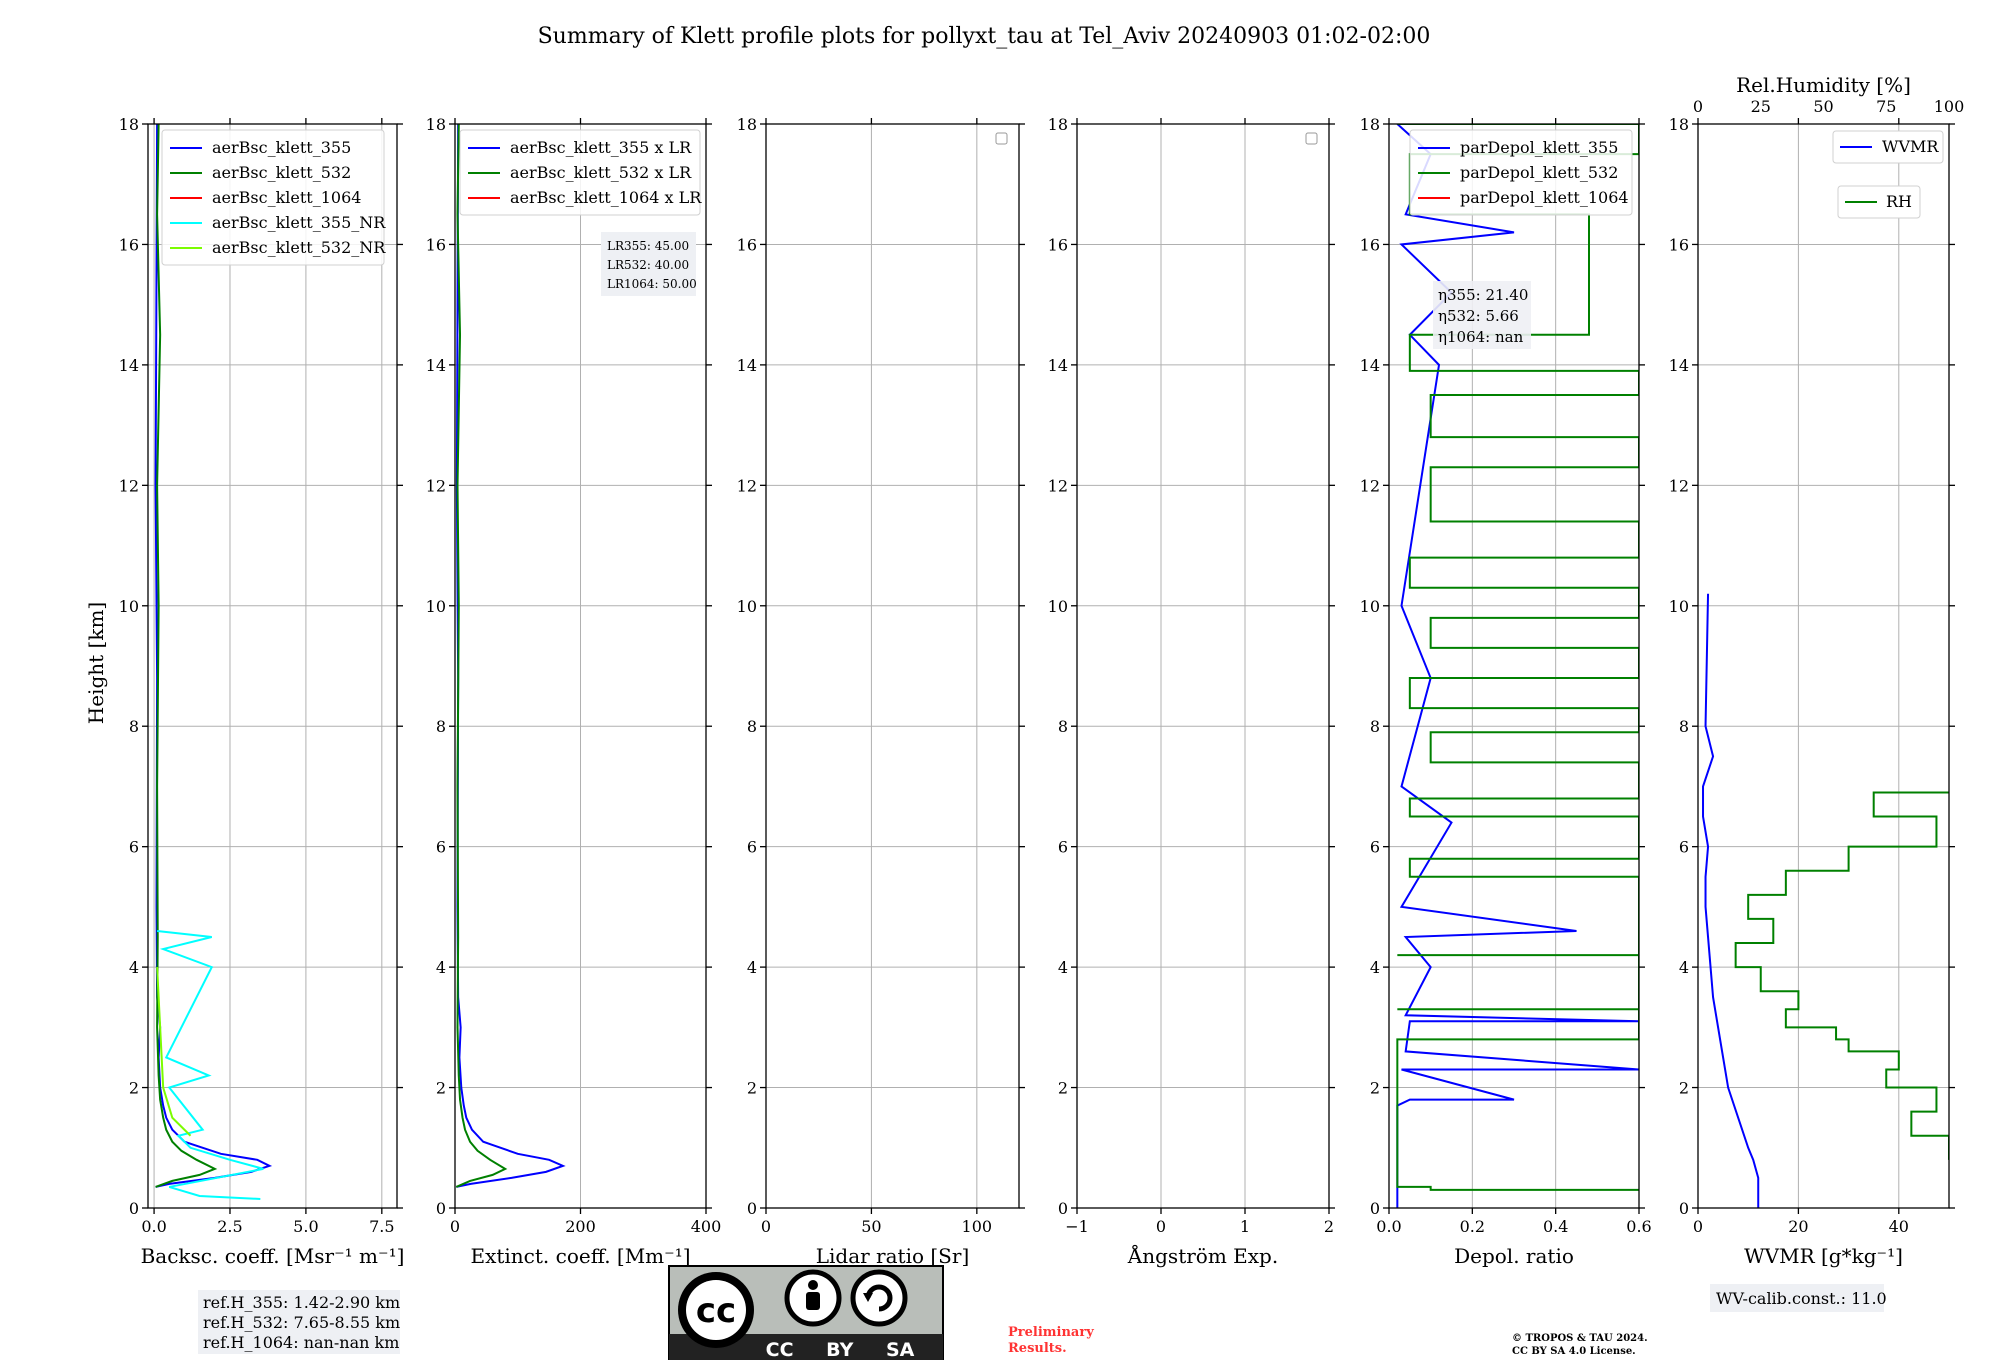 The width and height of the screenshot is (2000, 1360). I want to click on copyright-line1: © TROPOS & TAU 2024., so click(1580, 1338).